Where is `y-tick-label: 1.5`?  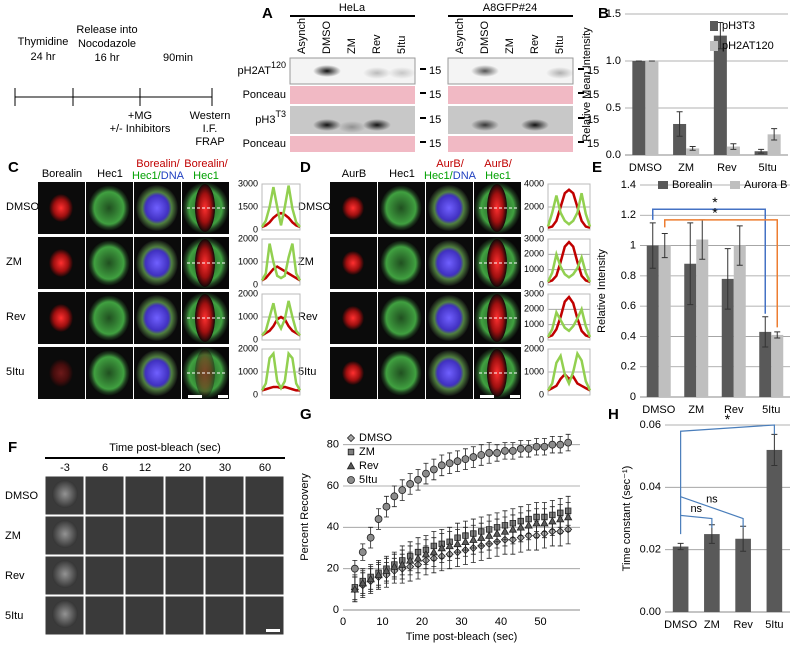 y-tick-label: 1.5 is located at coordinates (613, 14).